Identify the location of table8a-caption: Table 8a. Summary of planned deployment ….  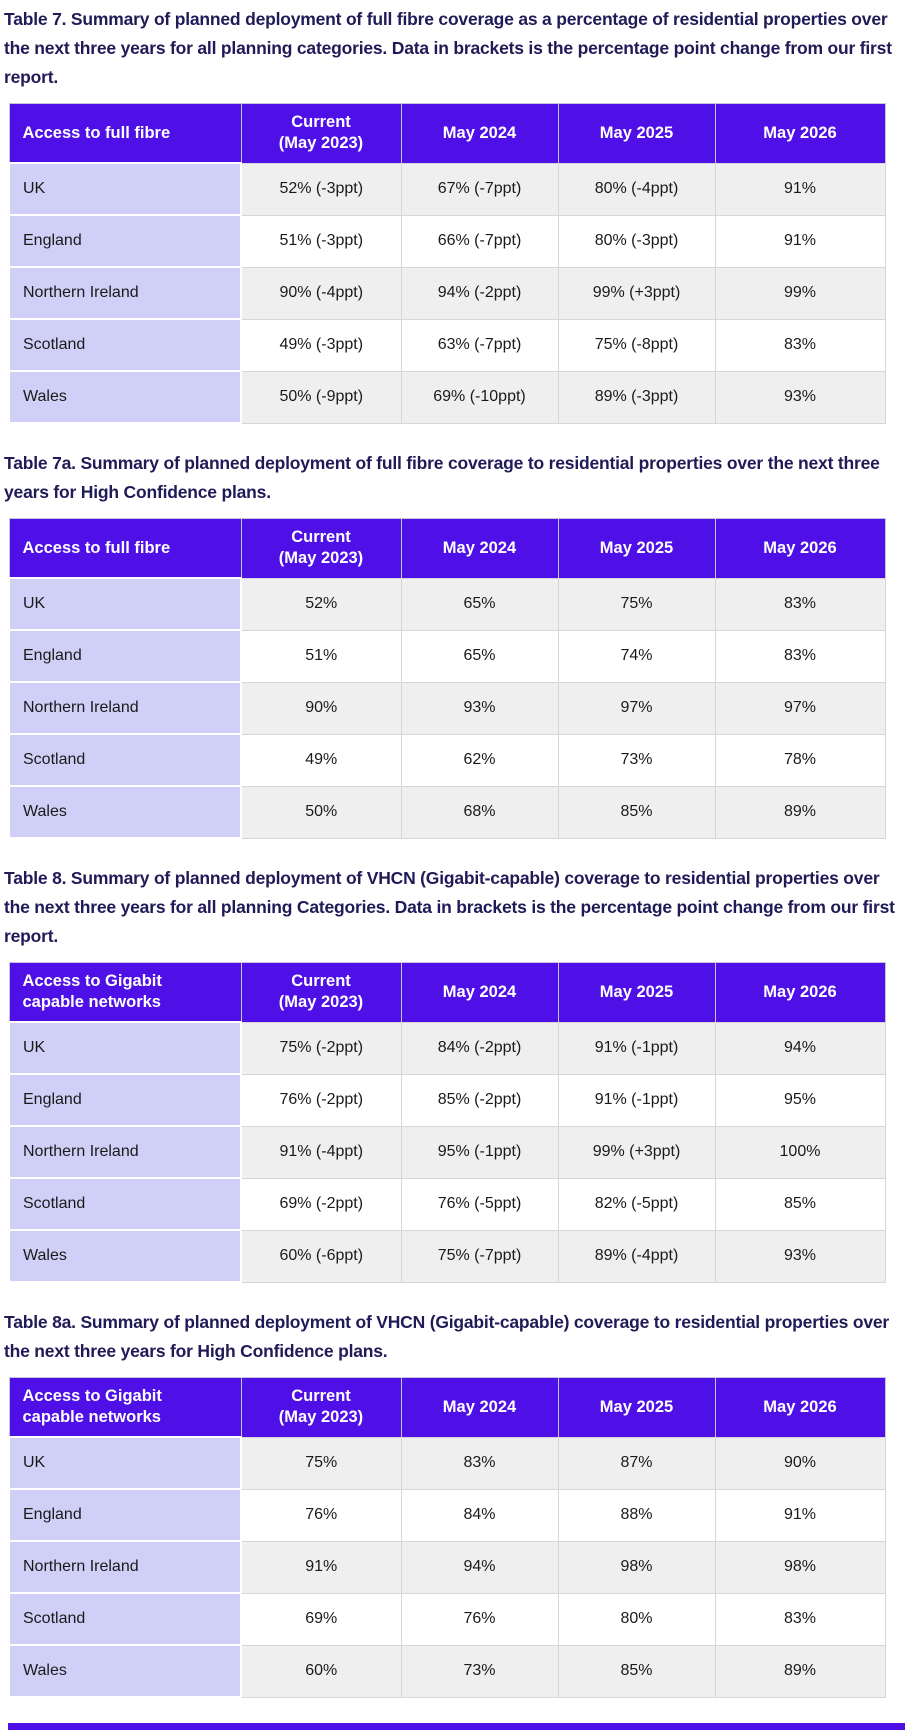
(446, 1336).